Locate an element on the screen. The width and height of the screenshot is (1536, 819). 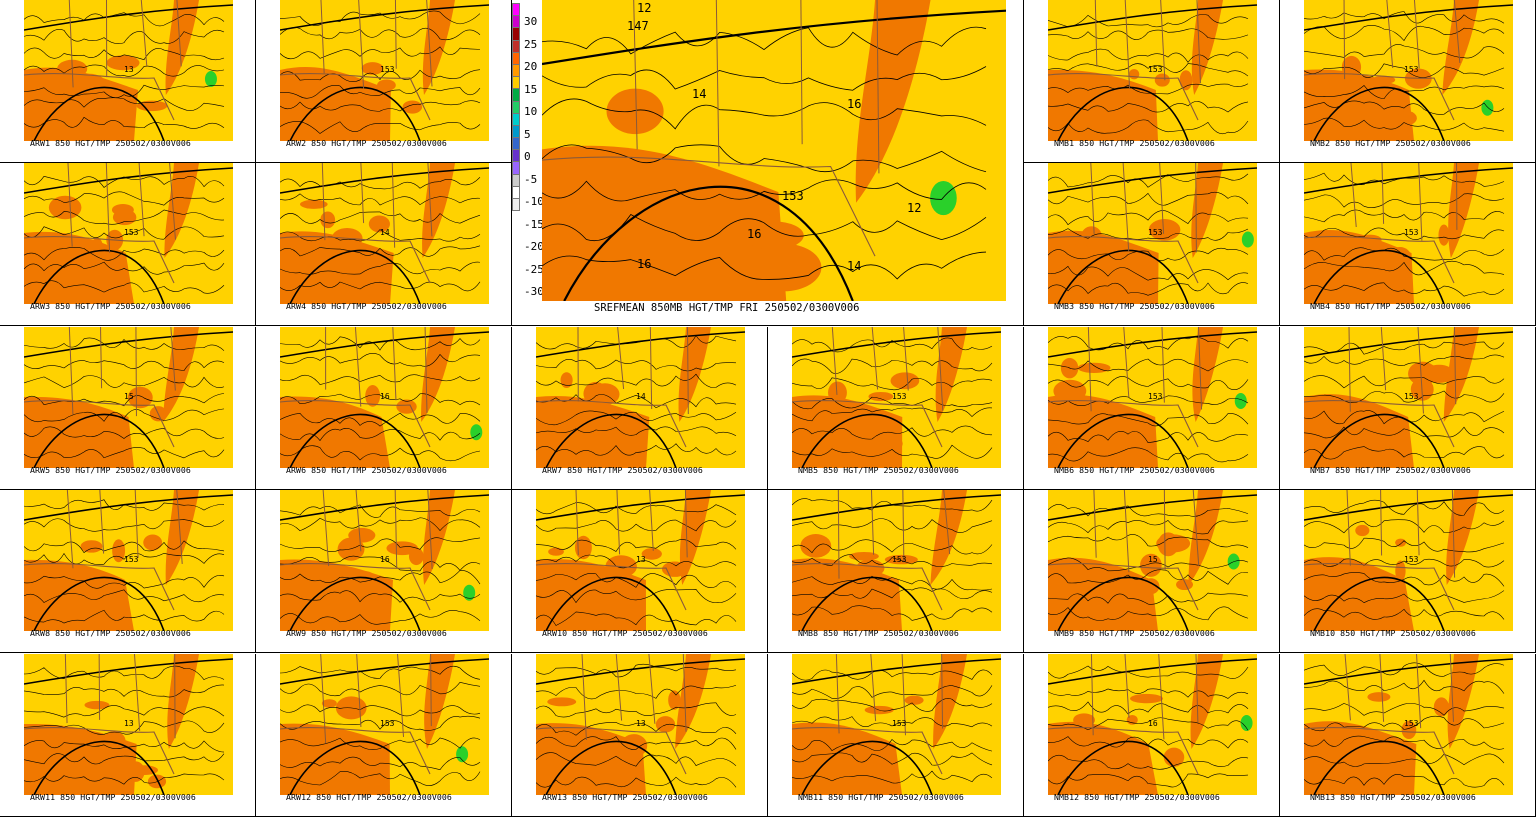
member-map: 15 is located at coordinates (1152, 560).